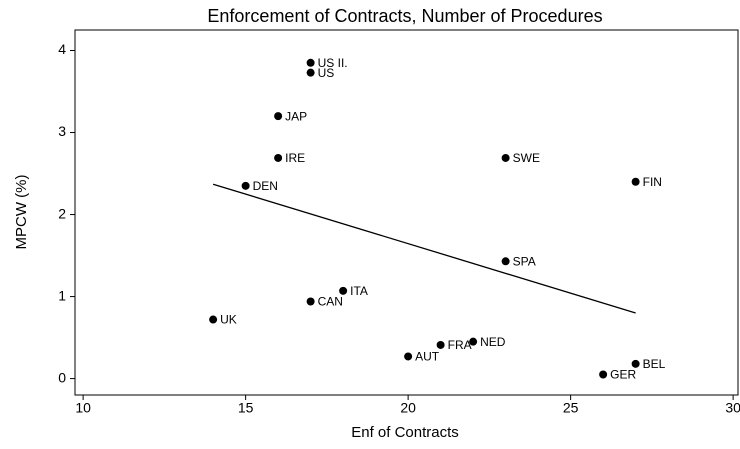 The height and width of the screenshot is (449, 740). Describe the element at coordinates (526, 158) in the screenshot. I see `point-label: SWE` at that location.